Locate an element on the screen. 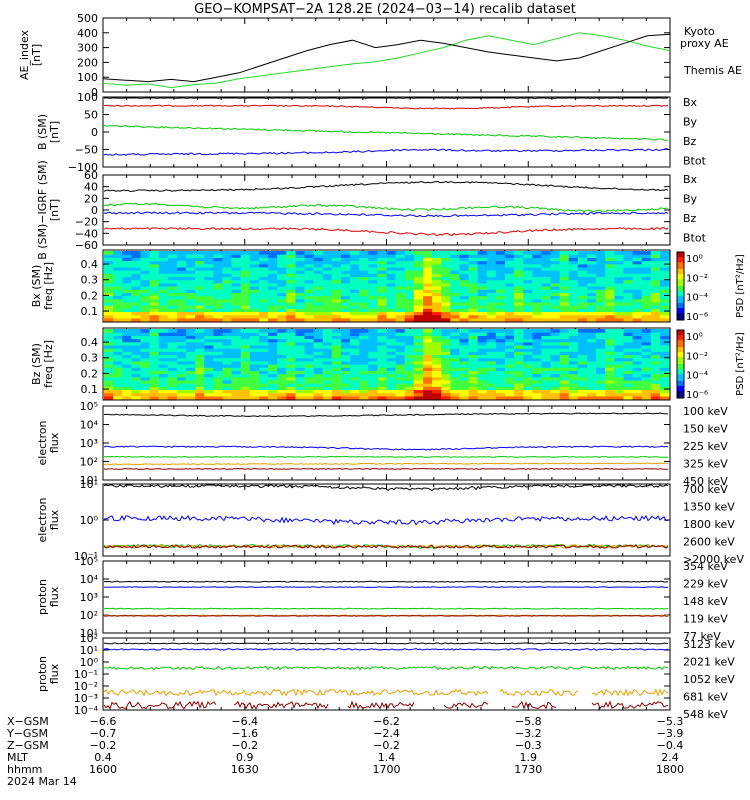  legend-entry: Bz is located at coordinates (690, 141).